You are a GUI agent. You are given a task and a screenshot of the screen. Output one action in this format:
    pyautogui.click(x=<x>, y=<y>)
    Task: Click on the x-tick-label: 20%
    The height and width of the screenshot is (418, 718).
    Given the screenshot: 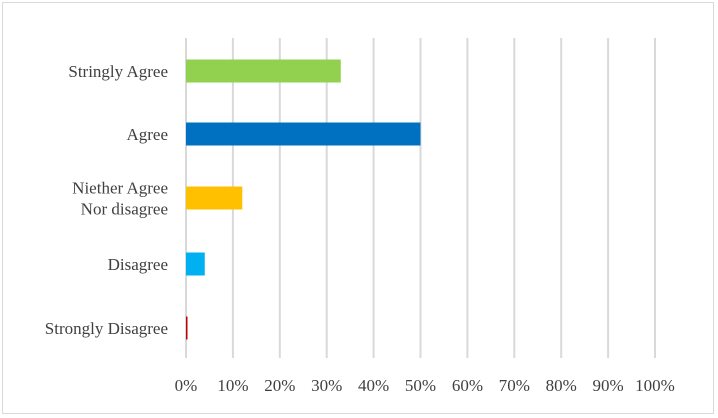 What is the action you would take?
    pyautogui.click(x=279, y=385)
    